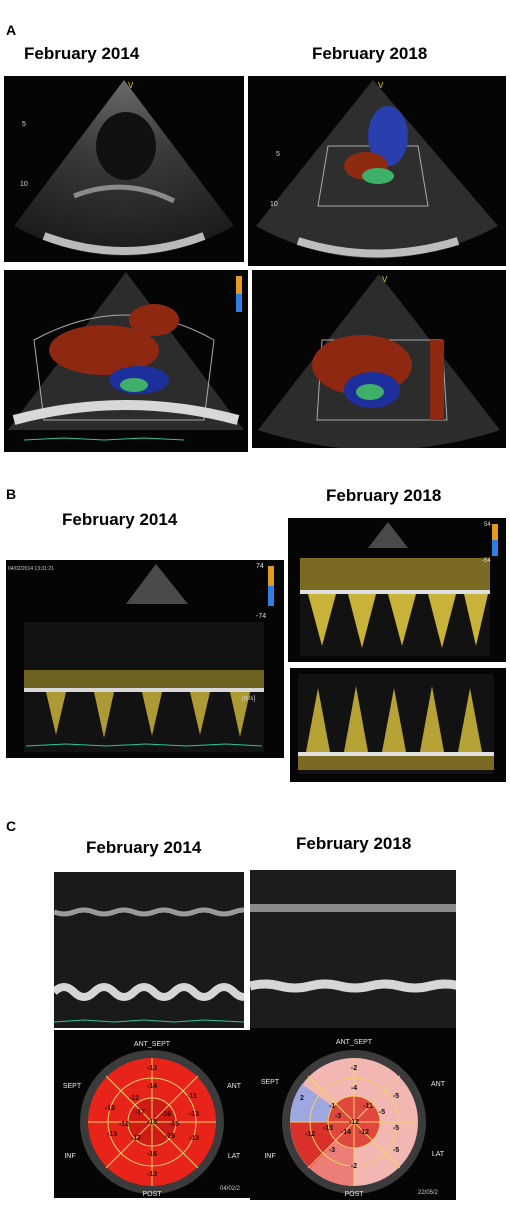 The width and height of the screenshot is (510, 1214). I want to click on strain-2018-15: -2, so click(354, 1166).